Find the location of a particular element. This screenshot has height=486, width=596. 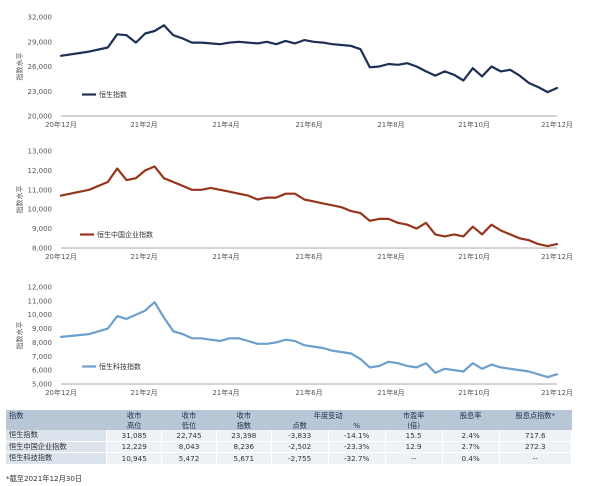

legend-label-hstech: 恒生科技指数 is located at coordinates (120, 366).